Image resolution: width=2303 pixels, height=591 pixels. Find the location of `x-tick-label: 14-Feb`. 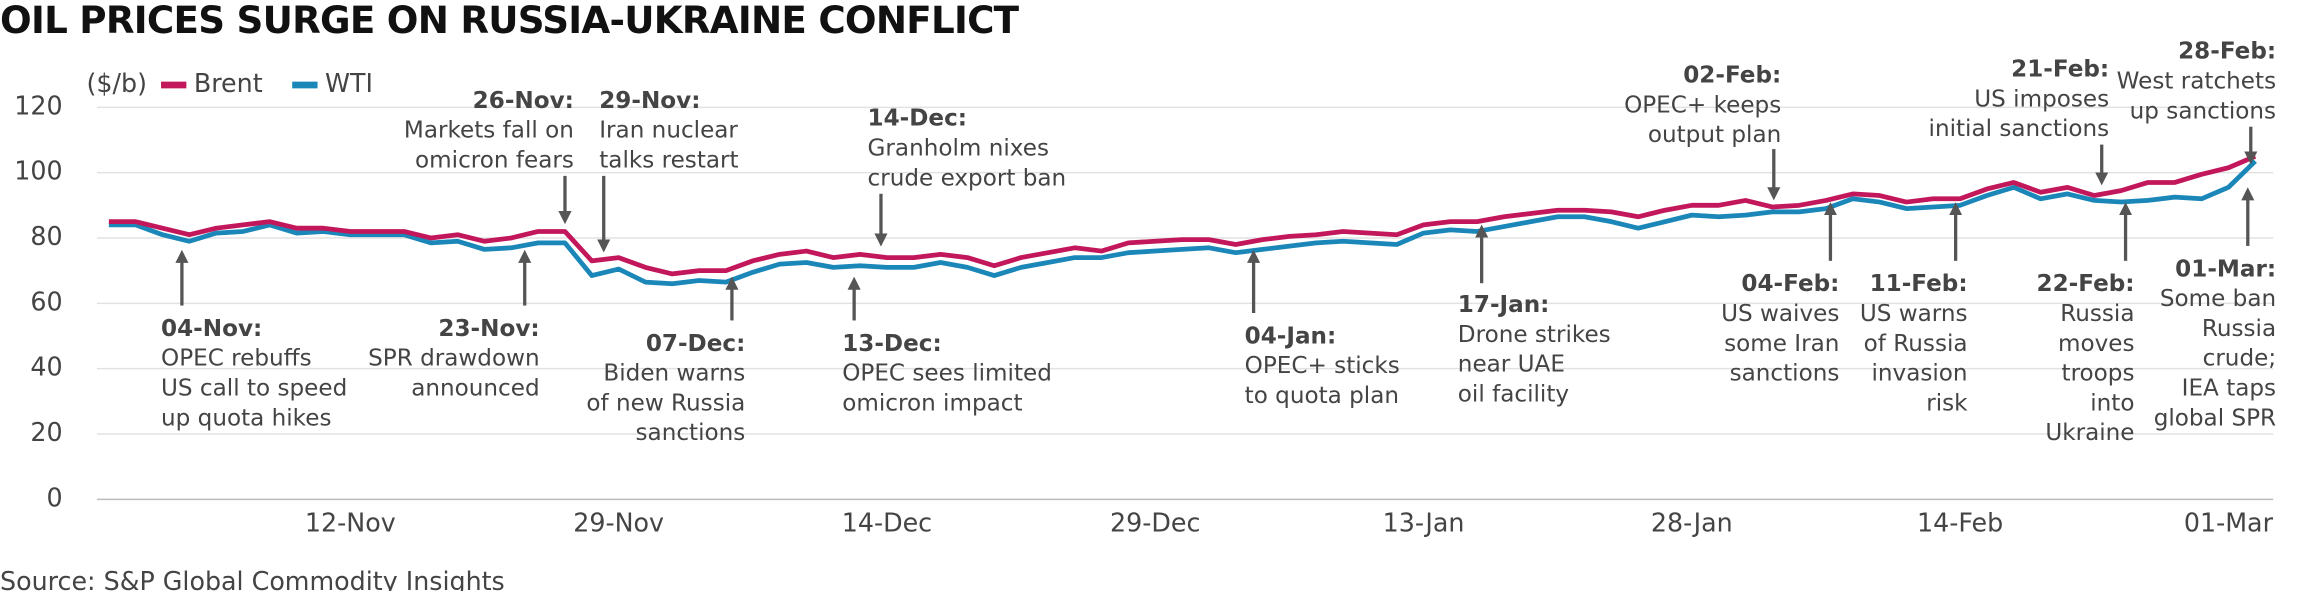

x-tick-label: 14-Feb is located at coordinates (1960, 523).